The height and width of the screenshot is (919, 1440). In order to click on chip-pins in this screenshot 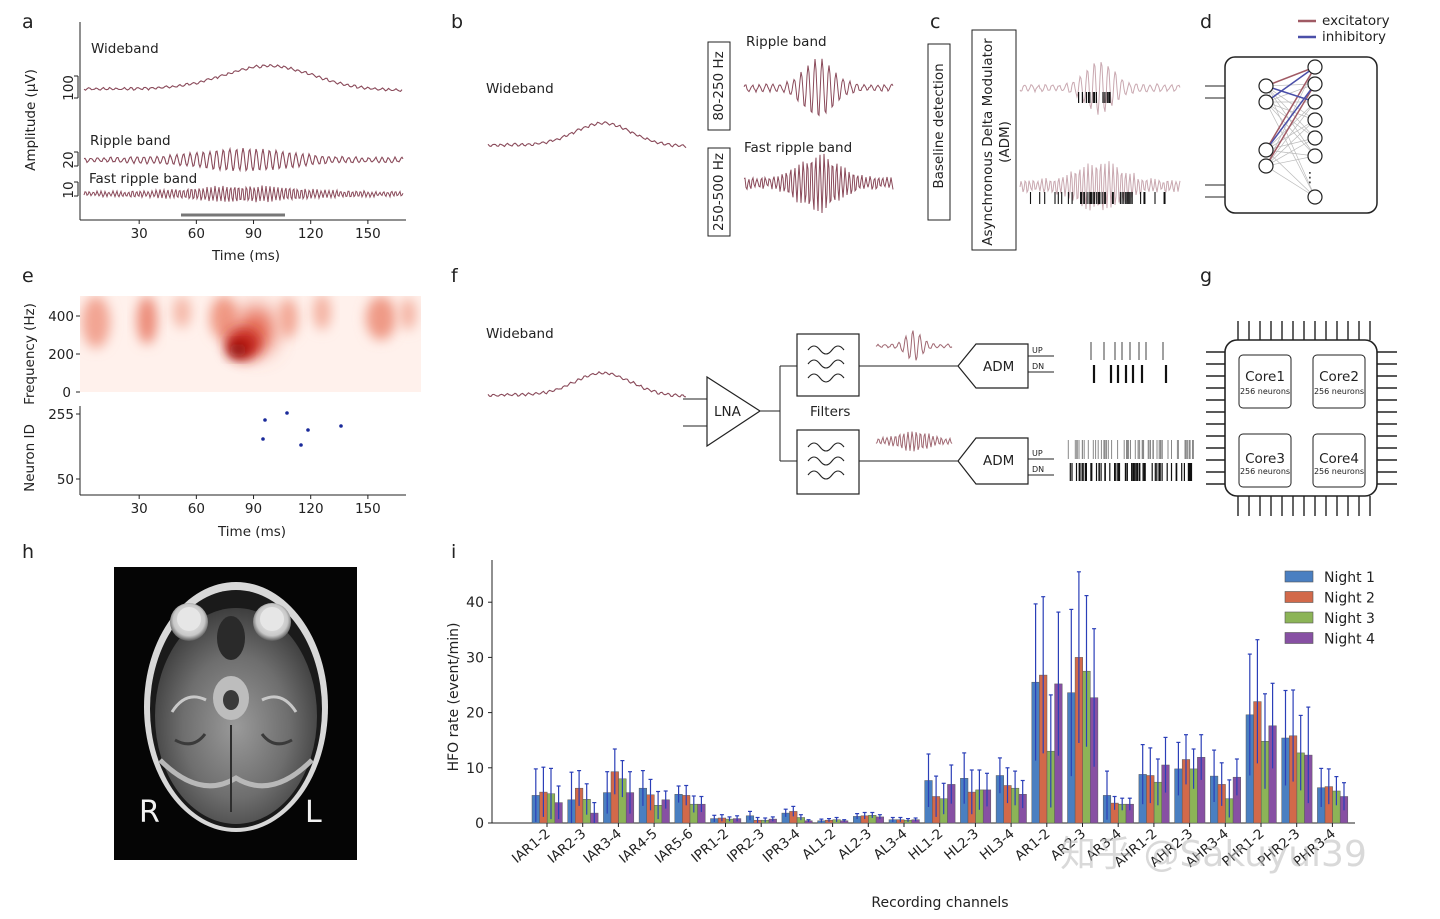, I will do `click(1301, 418)`.